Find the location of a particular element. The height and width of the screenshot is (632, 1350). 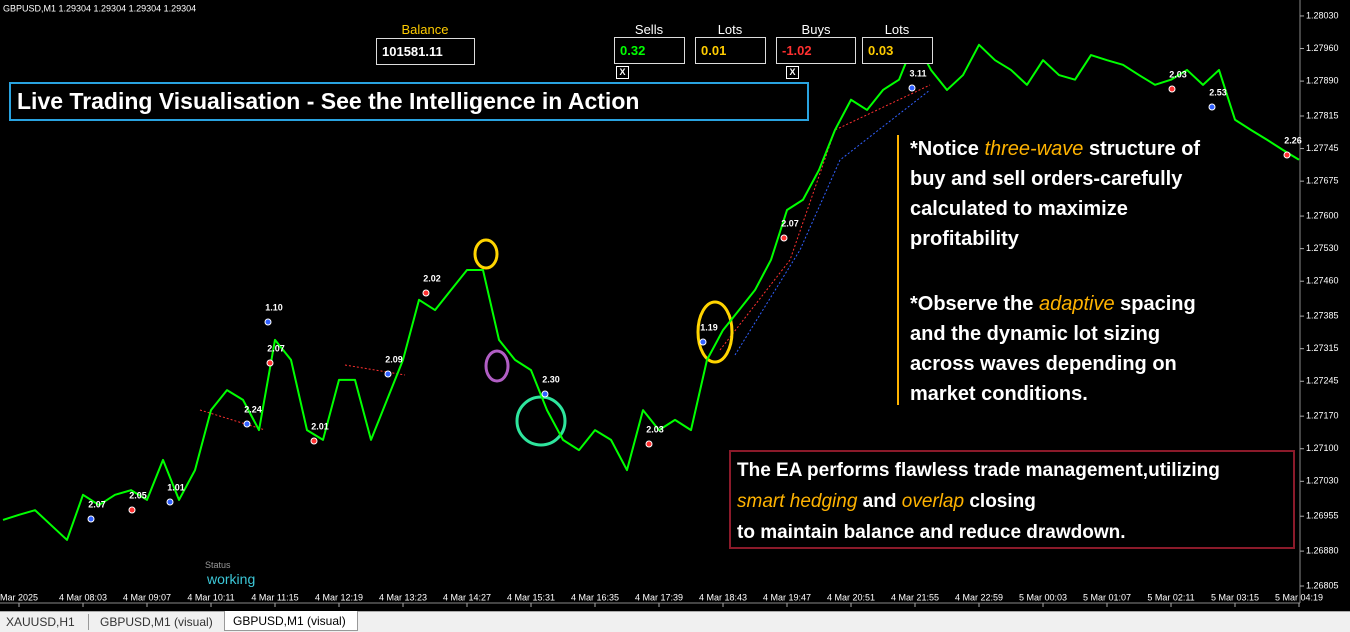

trade-label: 1.01 is located at coordinates (176, 487).